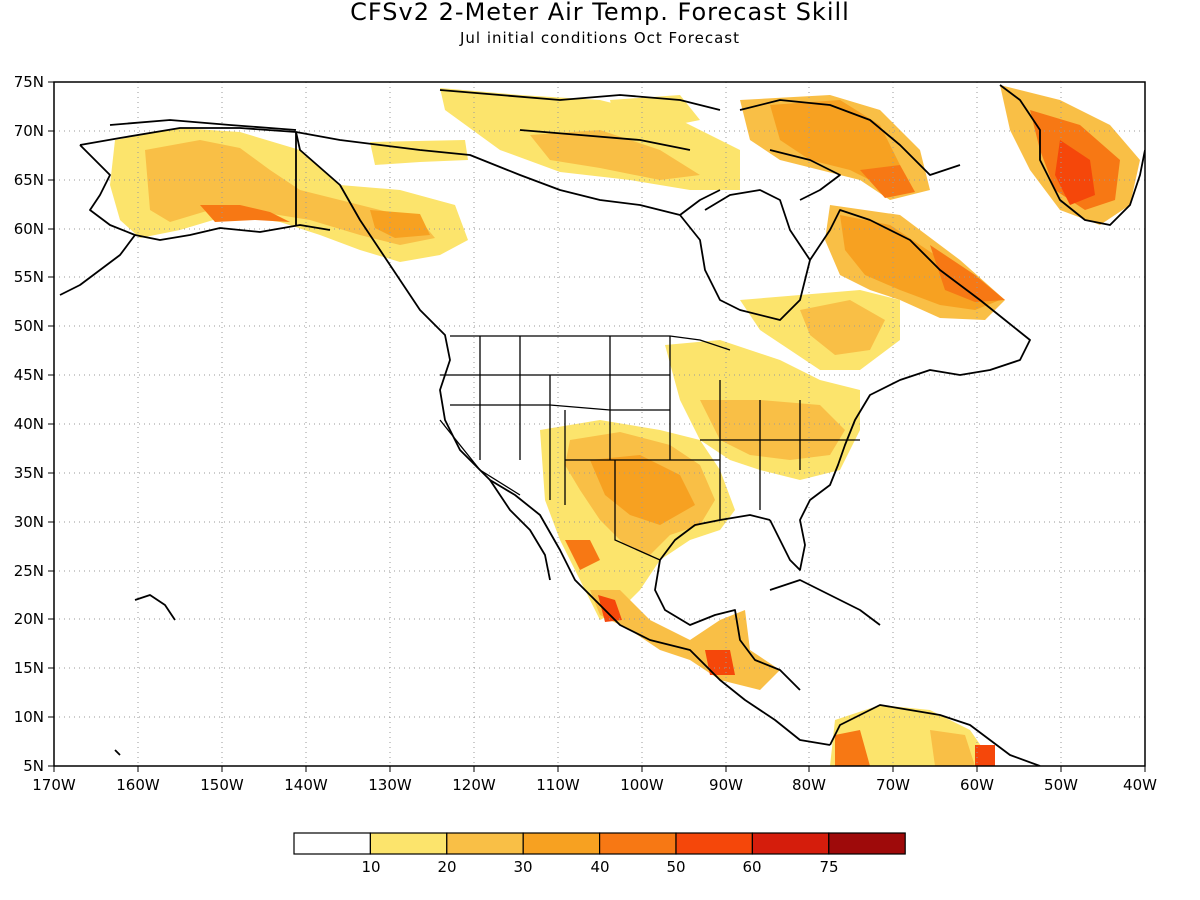 This screenshot has height=900, width=1200. What do you see at coordinates (29, 571) in the screenshot?
I see `lat-label: 25N` at bounding box center [29, 571].